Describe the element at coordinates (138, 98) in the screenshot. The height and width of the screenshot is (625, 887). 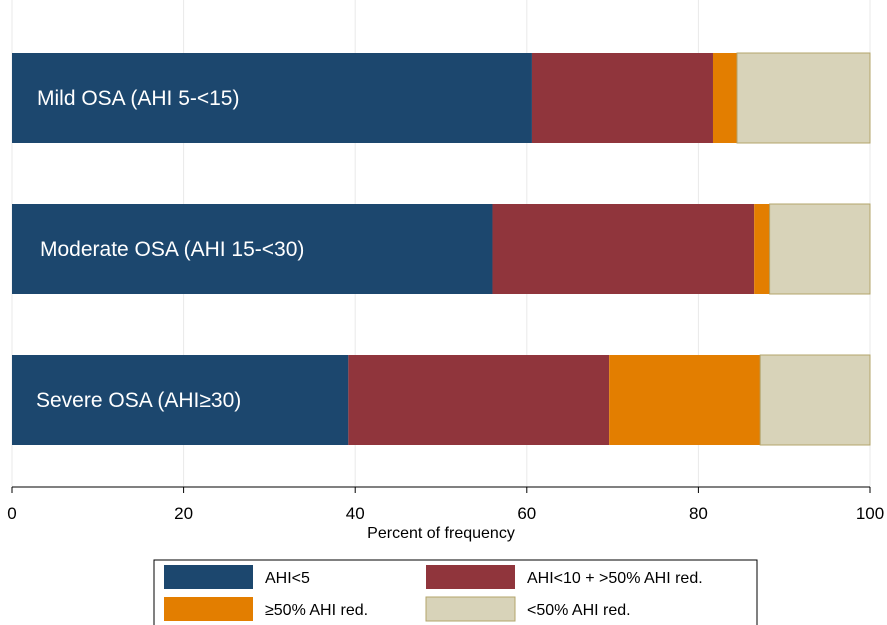
I see `category-label: Mild OSA (AHI 5-<15)` at that location.